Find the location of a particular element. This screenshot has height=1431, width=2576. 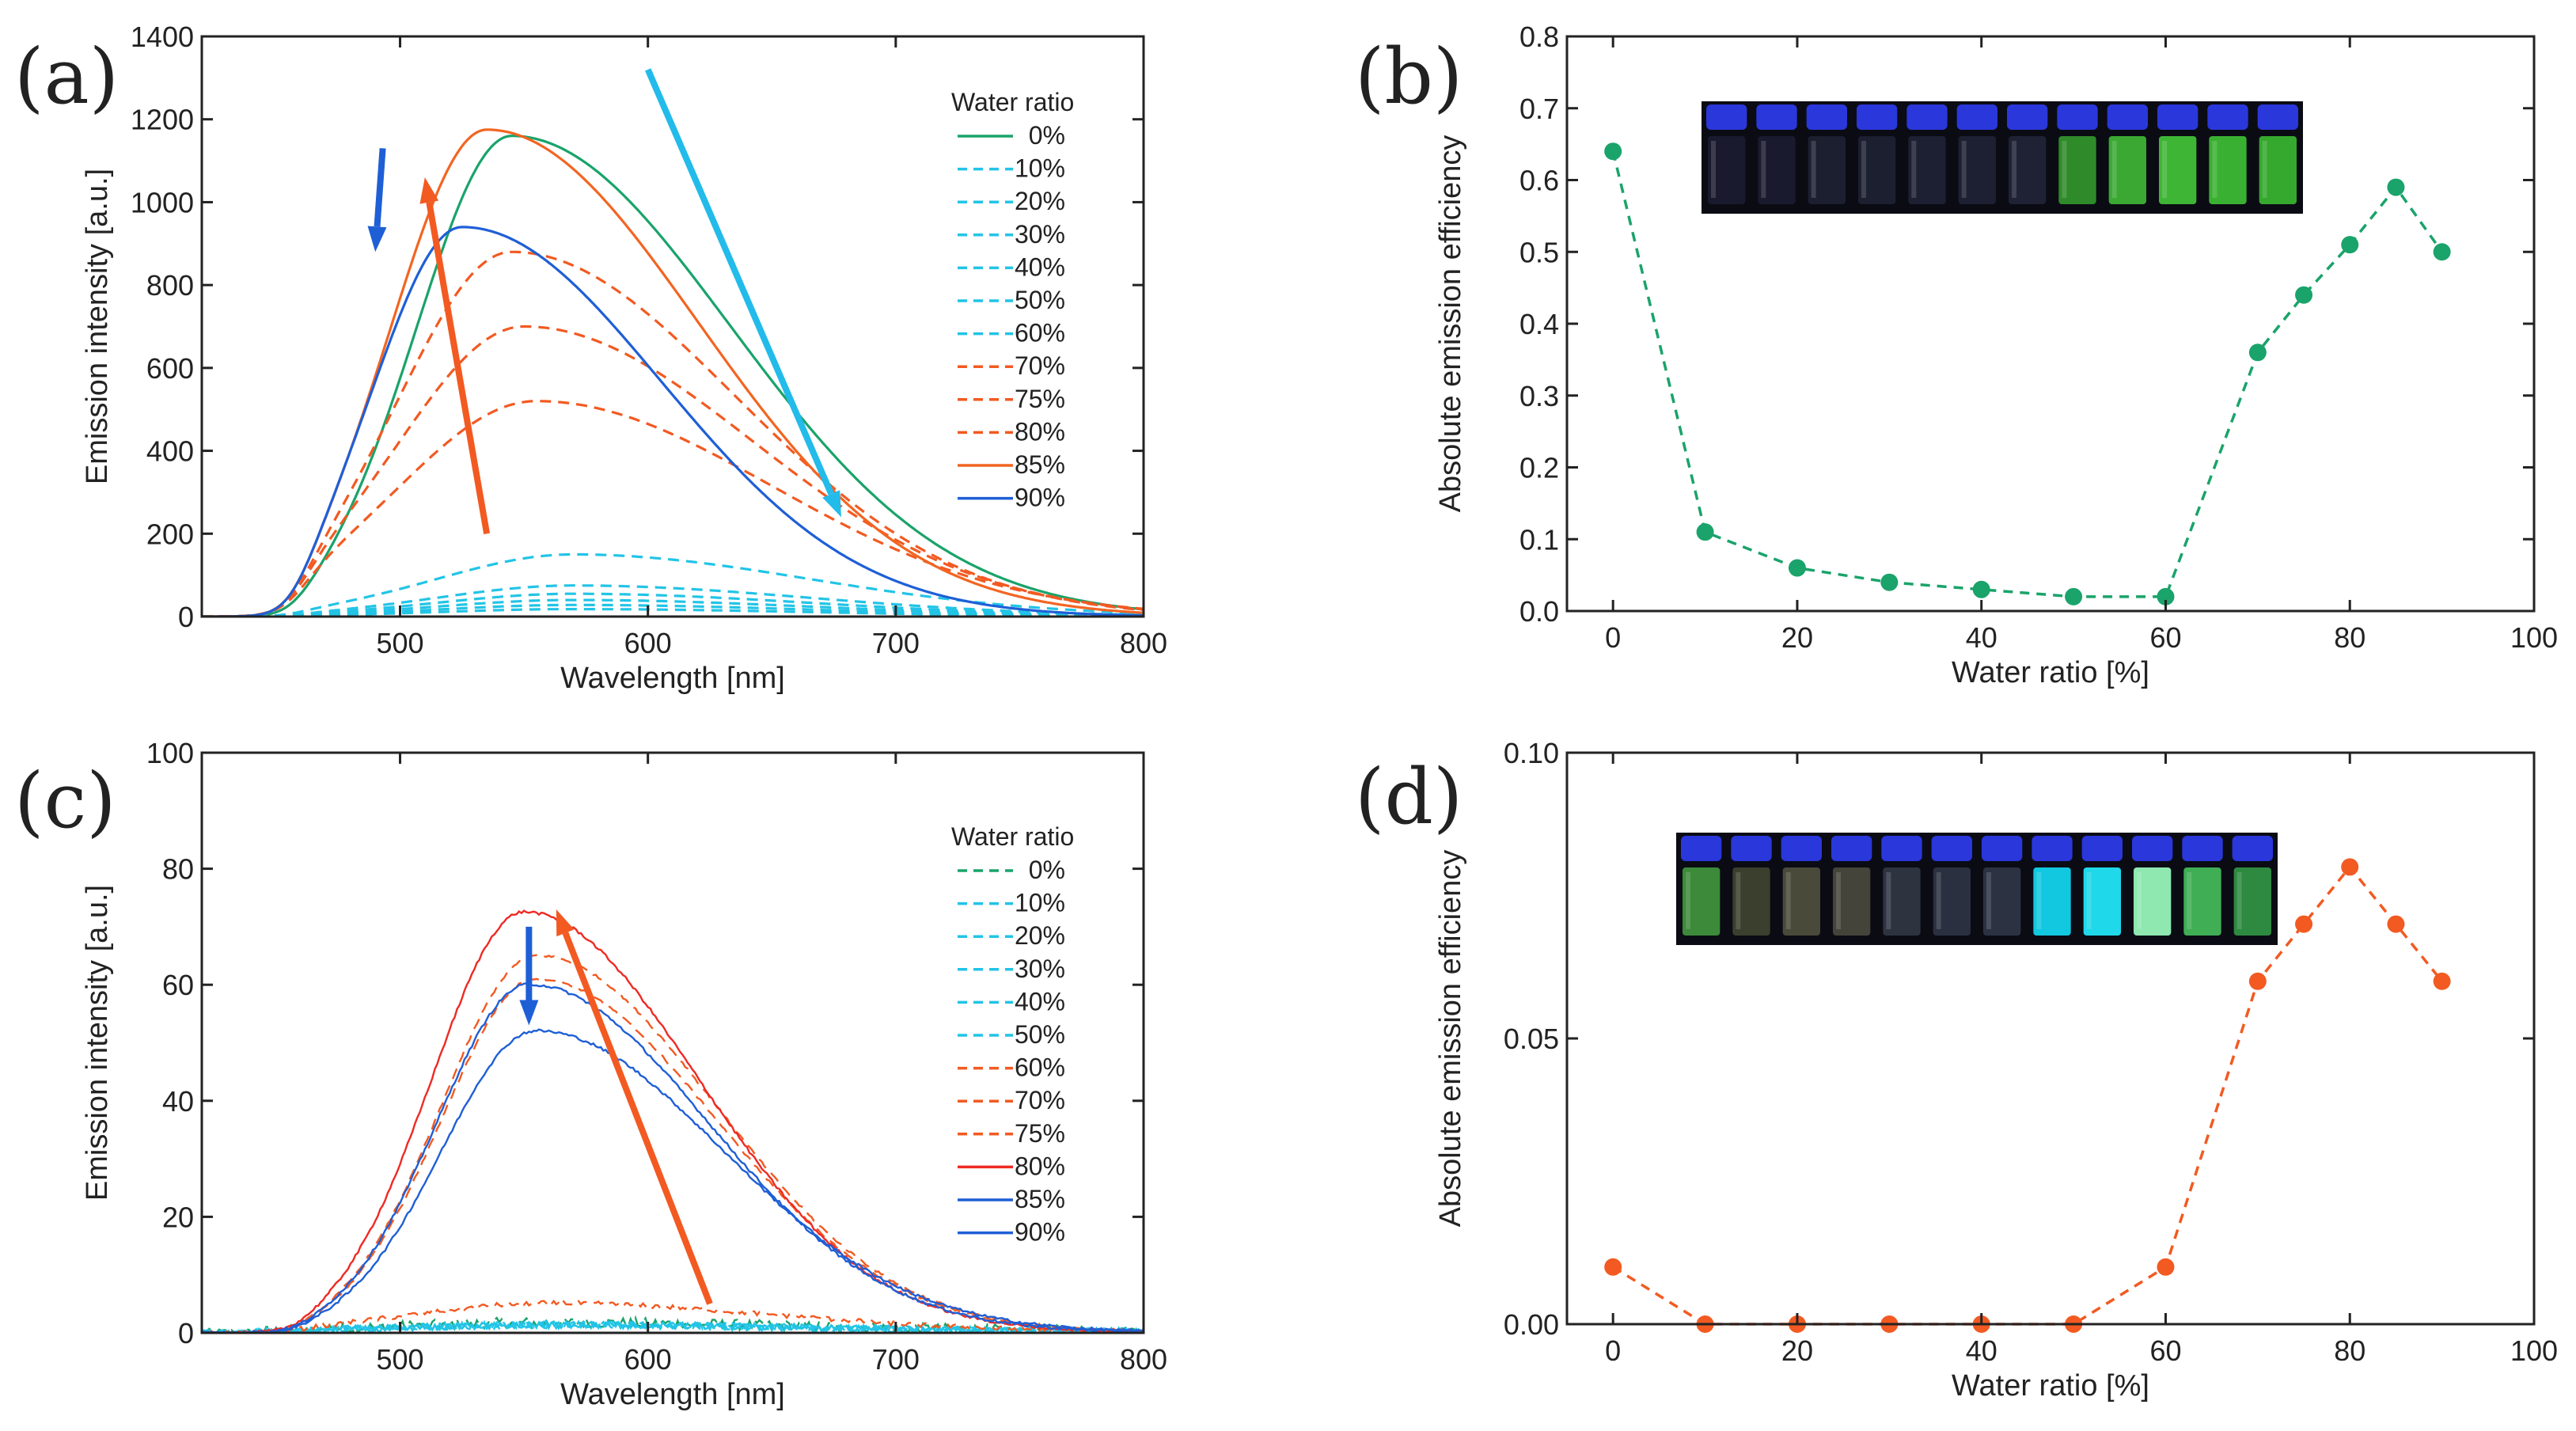

y-tick-label: 200 is located at coordinates (170, 534).